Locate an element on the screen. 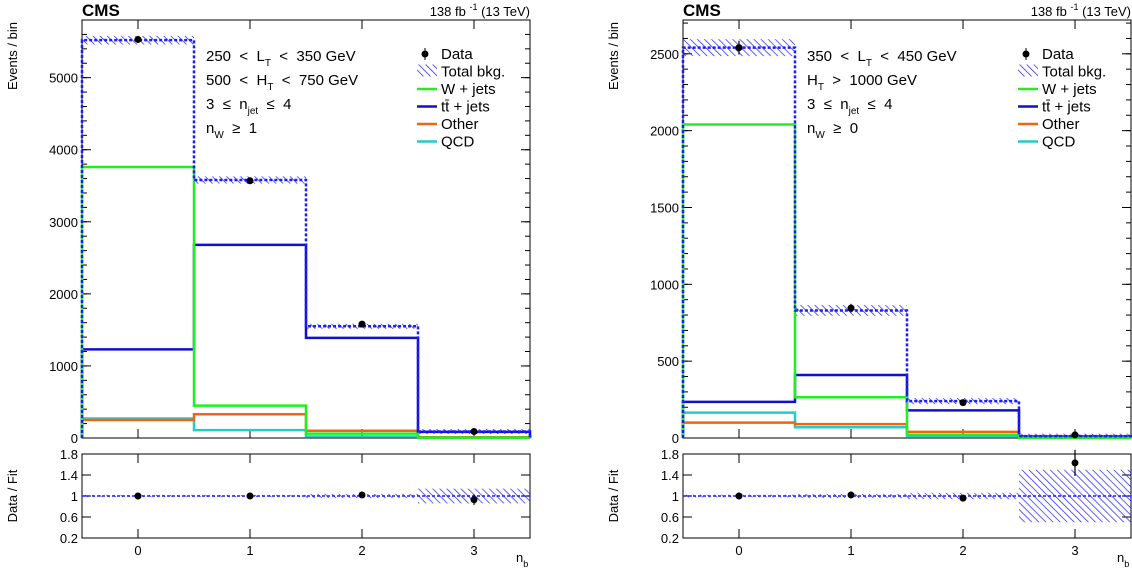 The width and height of the screenshot is (1132, 574). region-line: 350 < LT < 450 GeV is located at coordinates (886, 58).